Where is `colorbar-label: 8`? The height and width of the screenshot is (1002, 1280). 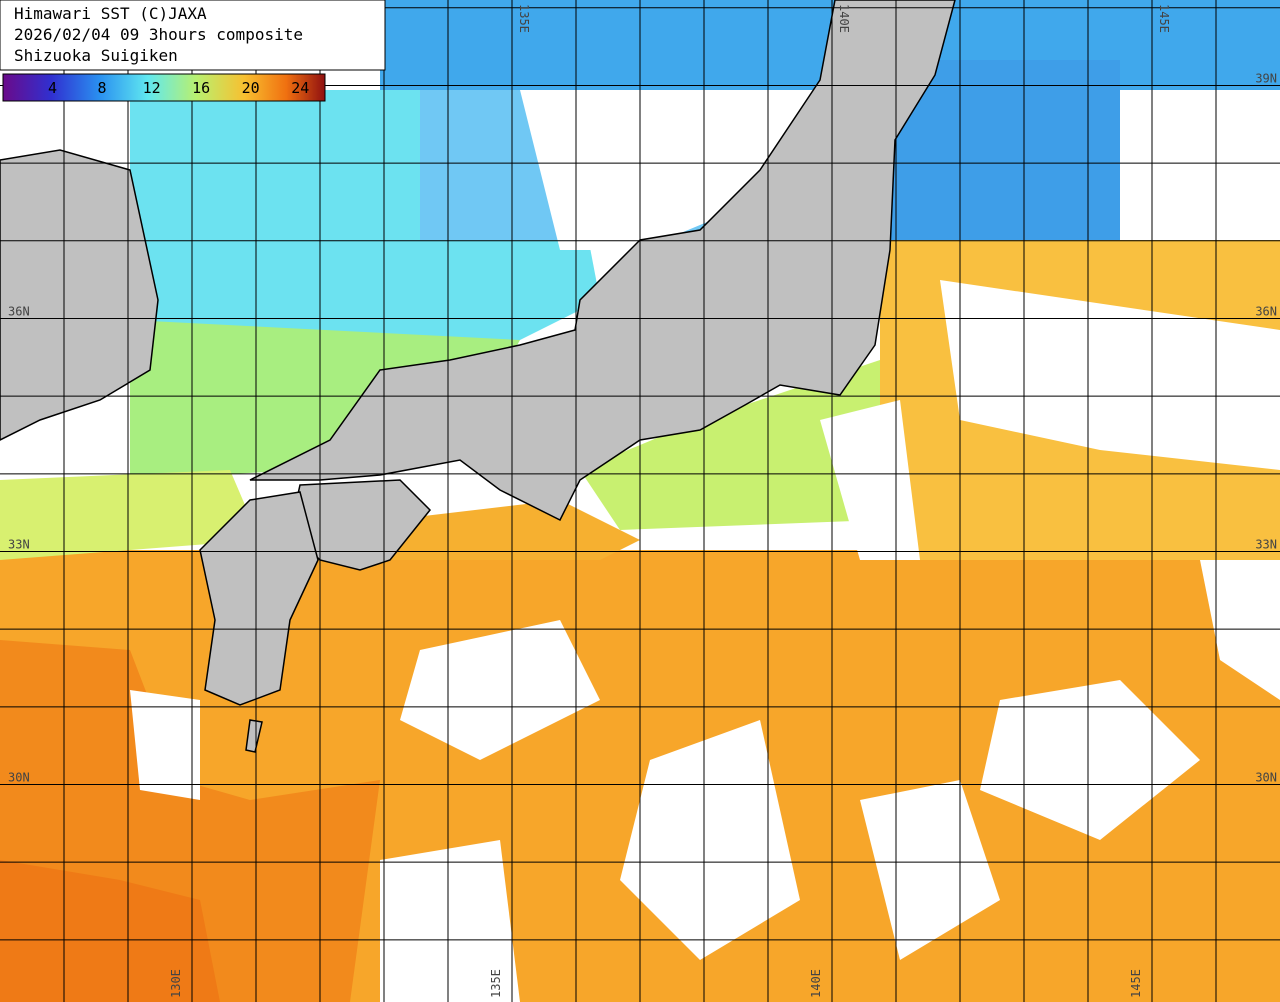
colorbar-label: 8 is located at coordinates (102, 88).